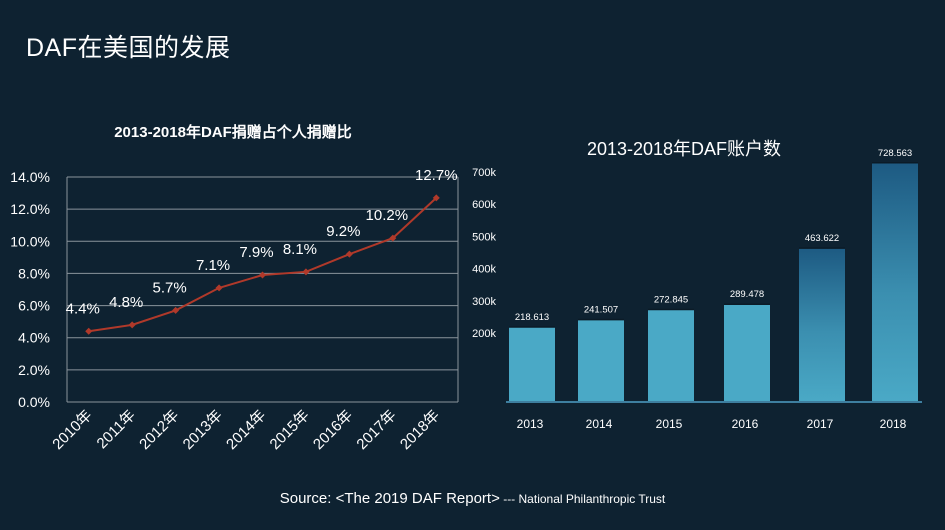 The height and width of the screenshot is (530, 945). I want to click on bar-data-label: 272.845, so click(671, 300).